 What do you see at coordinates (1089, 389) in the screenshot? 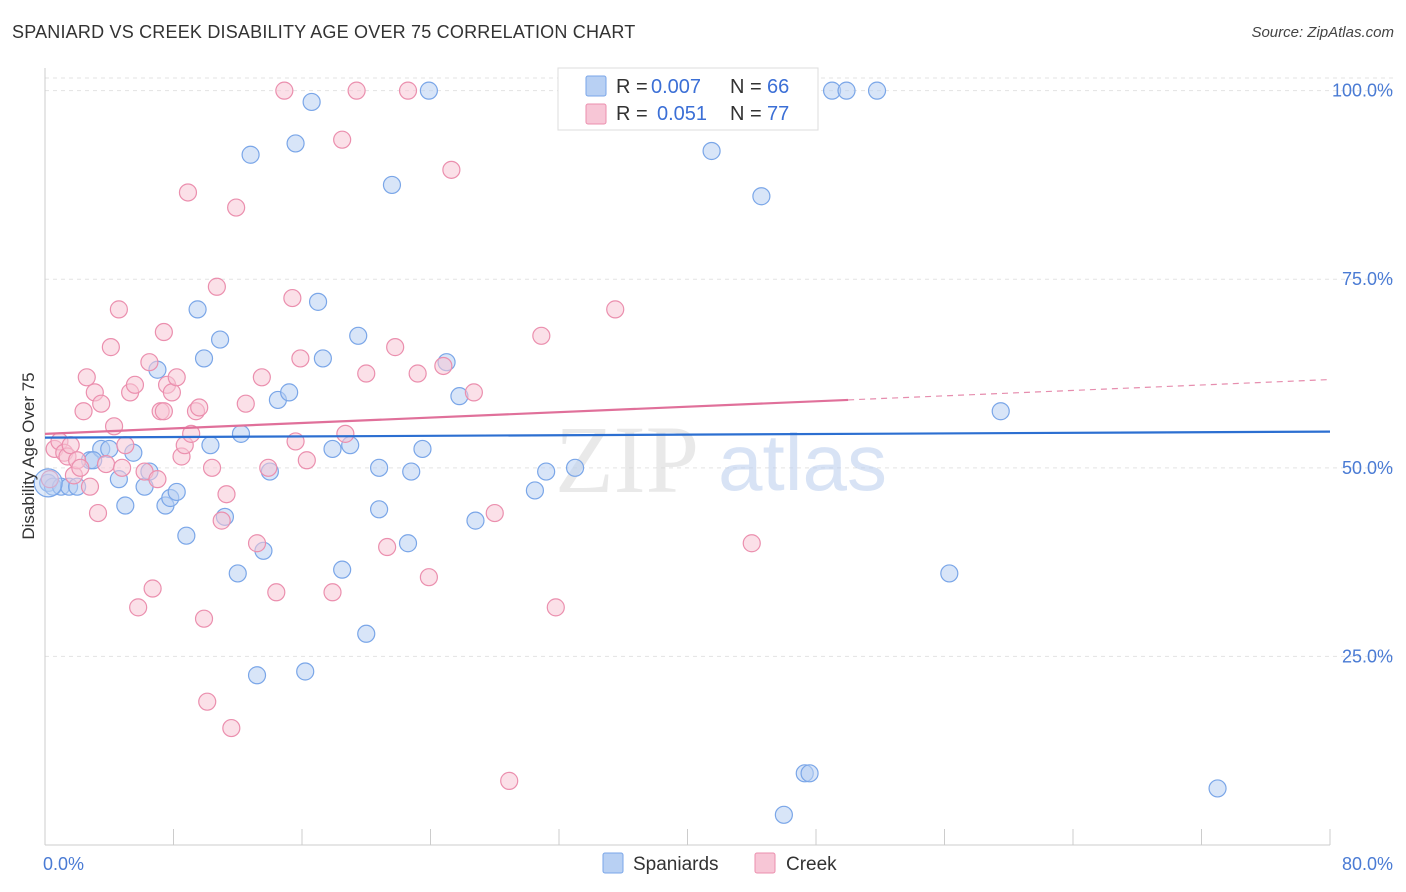
I see `creek-trend-extension` at bounding box center [1089, 389].